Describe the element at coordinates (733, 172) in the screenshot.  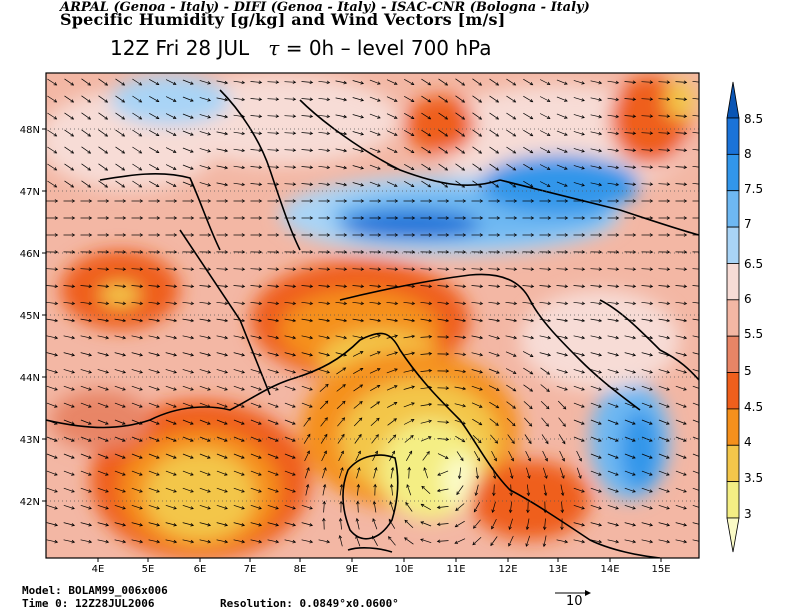
I see `colorbar-swatch` at that location.